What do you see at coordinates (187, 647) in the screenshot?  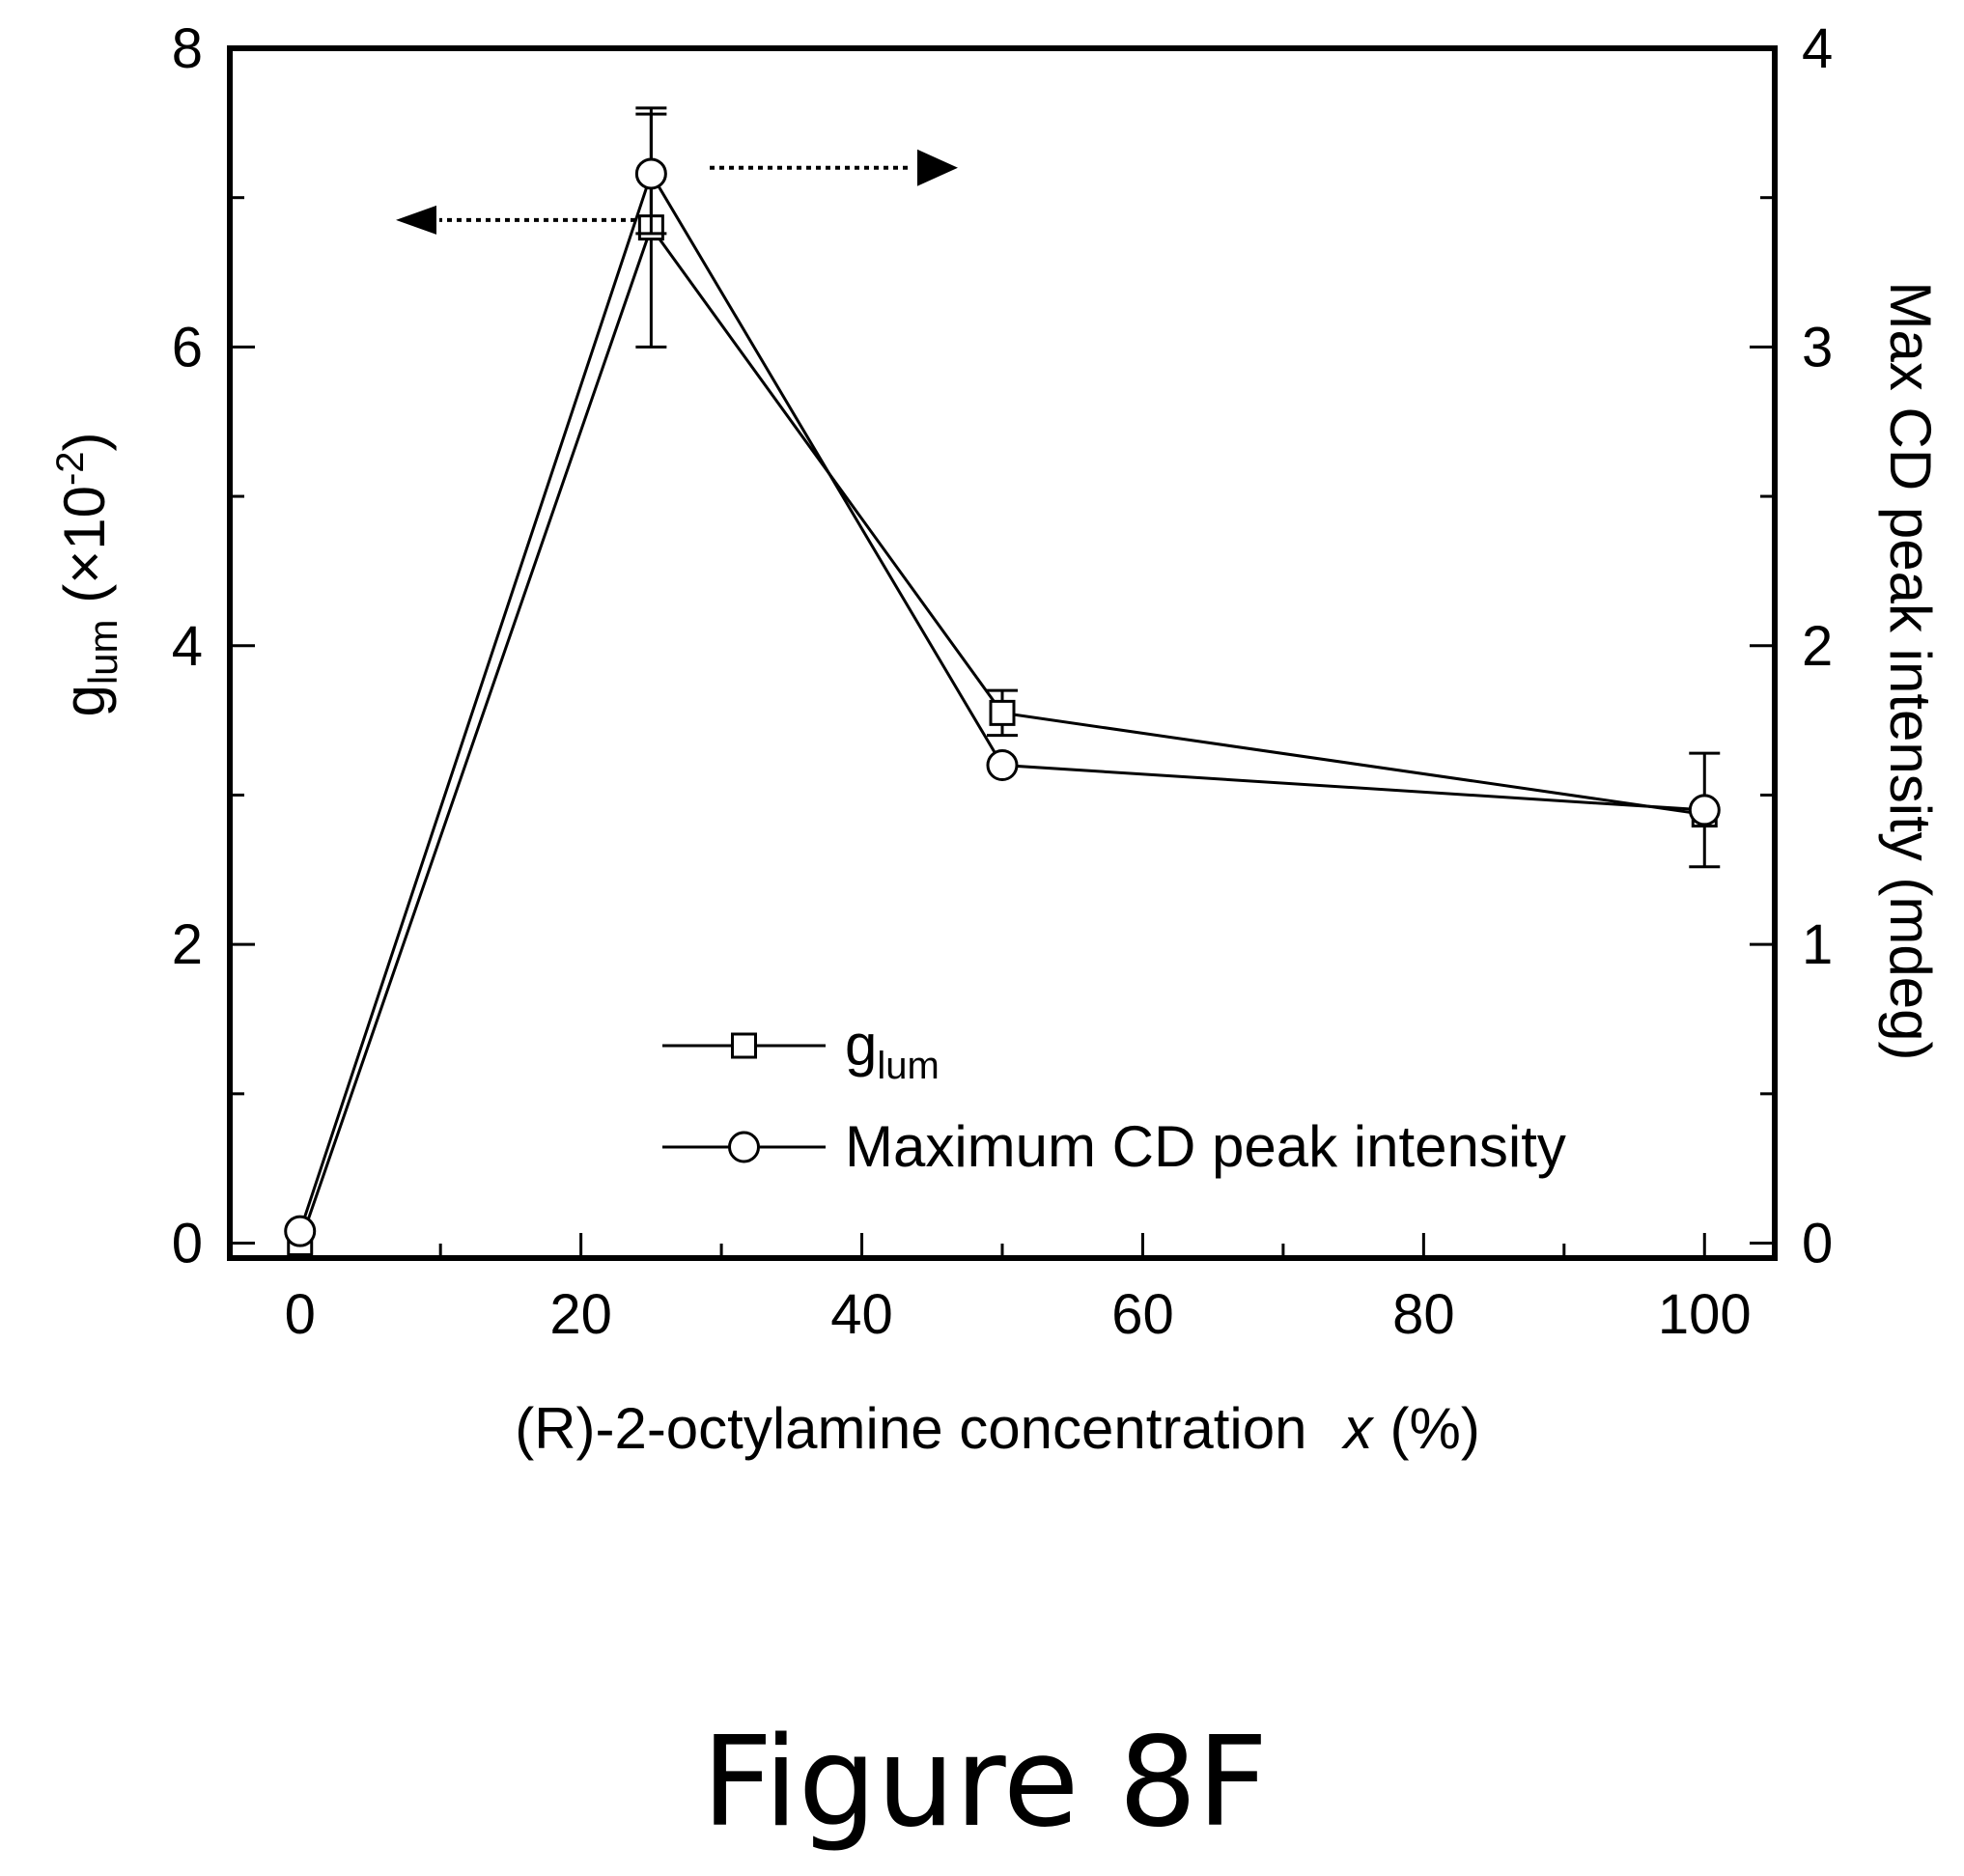 I see `left-y-tick-label: 4` at bounding box center [187, 647].